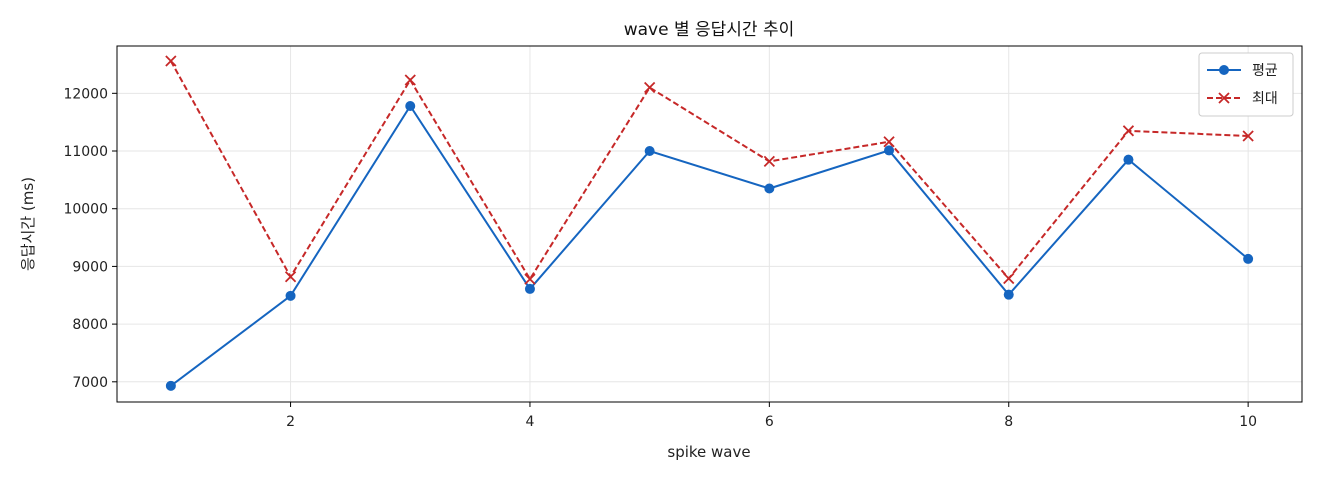  I want to click on y-tick-label: 8000, so click(90, 325).